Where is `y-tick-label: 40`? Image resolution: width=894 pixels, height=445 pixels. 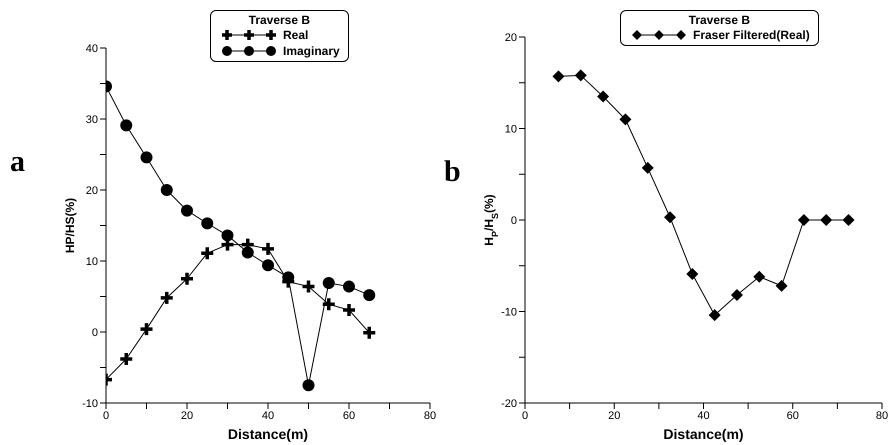
y-tick-label: 40 is located at coordinates (92, 48).